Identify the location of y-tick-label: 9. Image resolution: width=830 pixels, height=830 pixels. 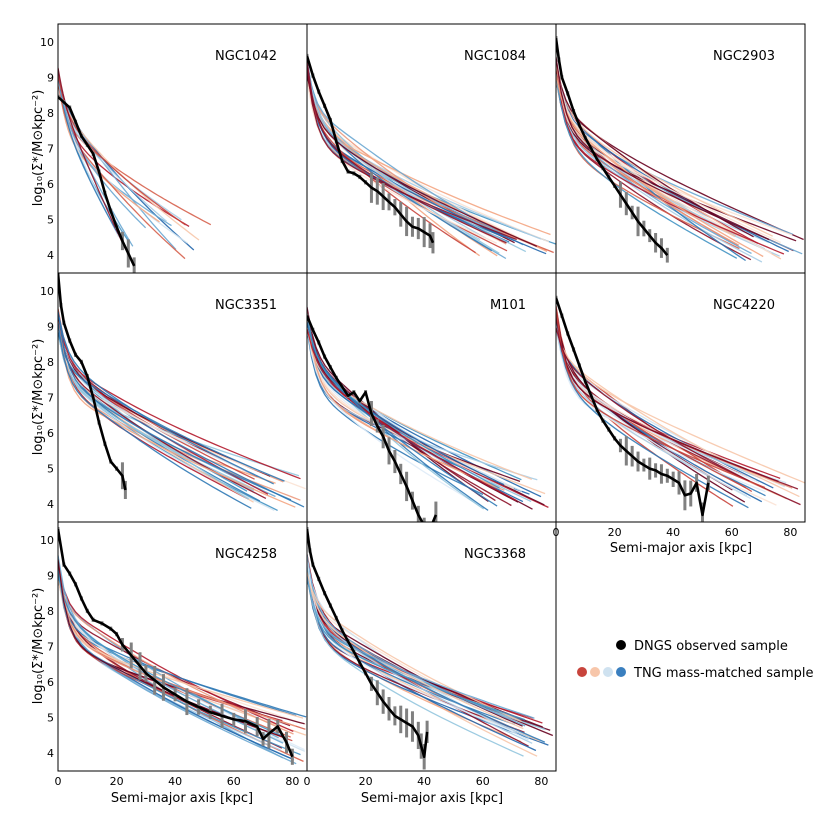
(50, 575).